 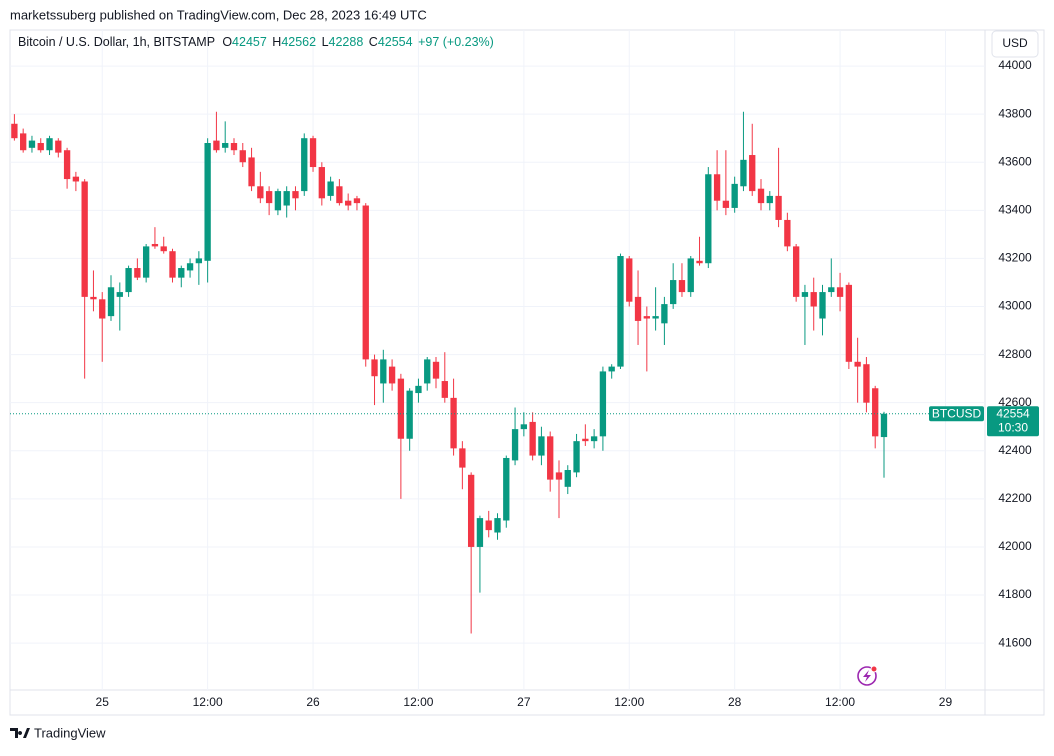 I want to click on y-tick-label: 42000, so click(x=1015, y=546).